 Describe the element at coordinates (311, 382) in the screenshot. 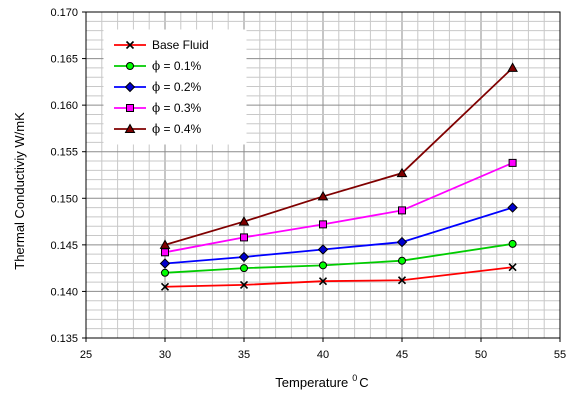

I see `x-axis-title-text: Temperature` at that location.